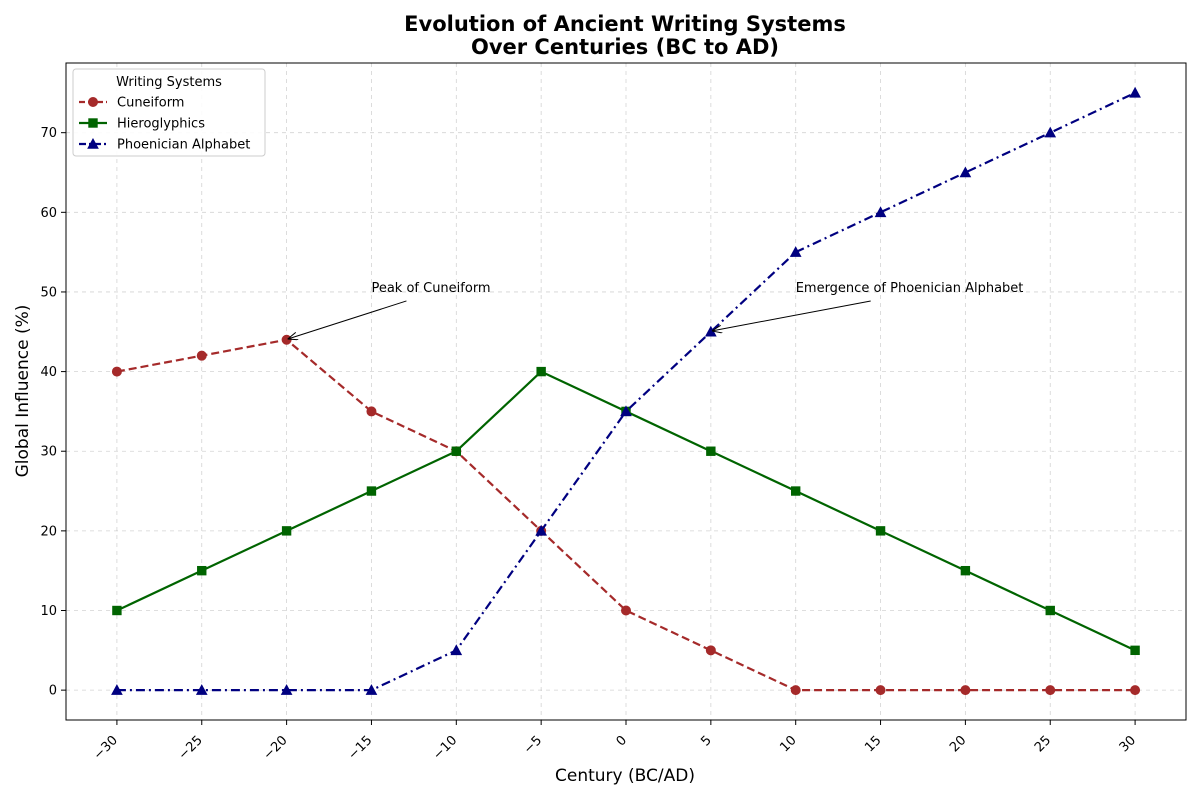 The image size is (1200, 800). I want to click on x-tick-label: 5, so click(706, 741).